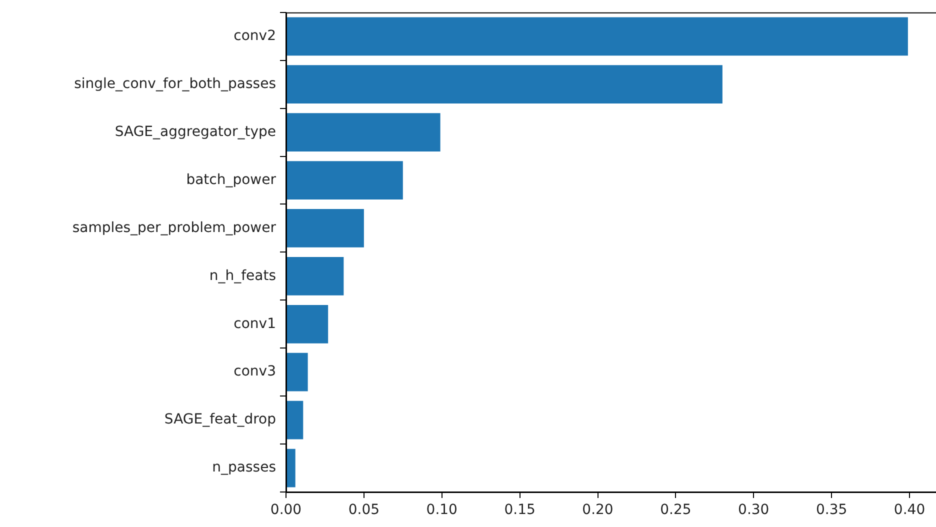  I want to click on y-tick-label: n_h_feats, so click(242, 276).